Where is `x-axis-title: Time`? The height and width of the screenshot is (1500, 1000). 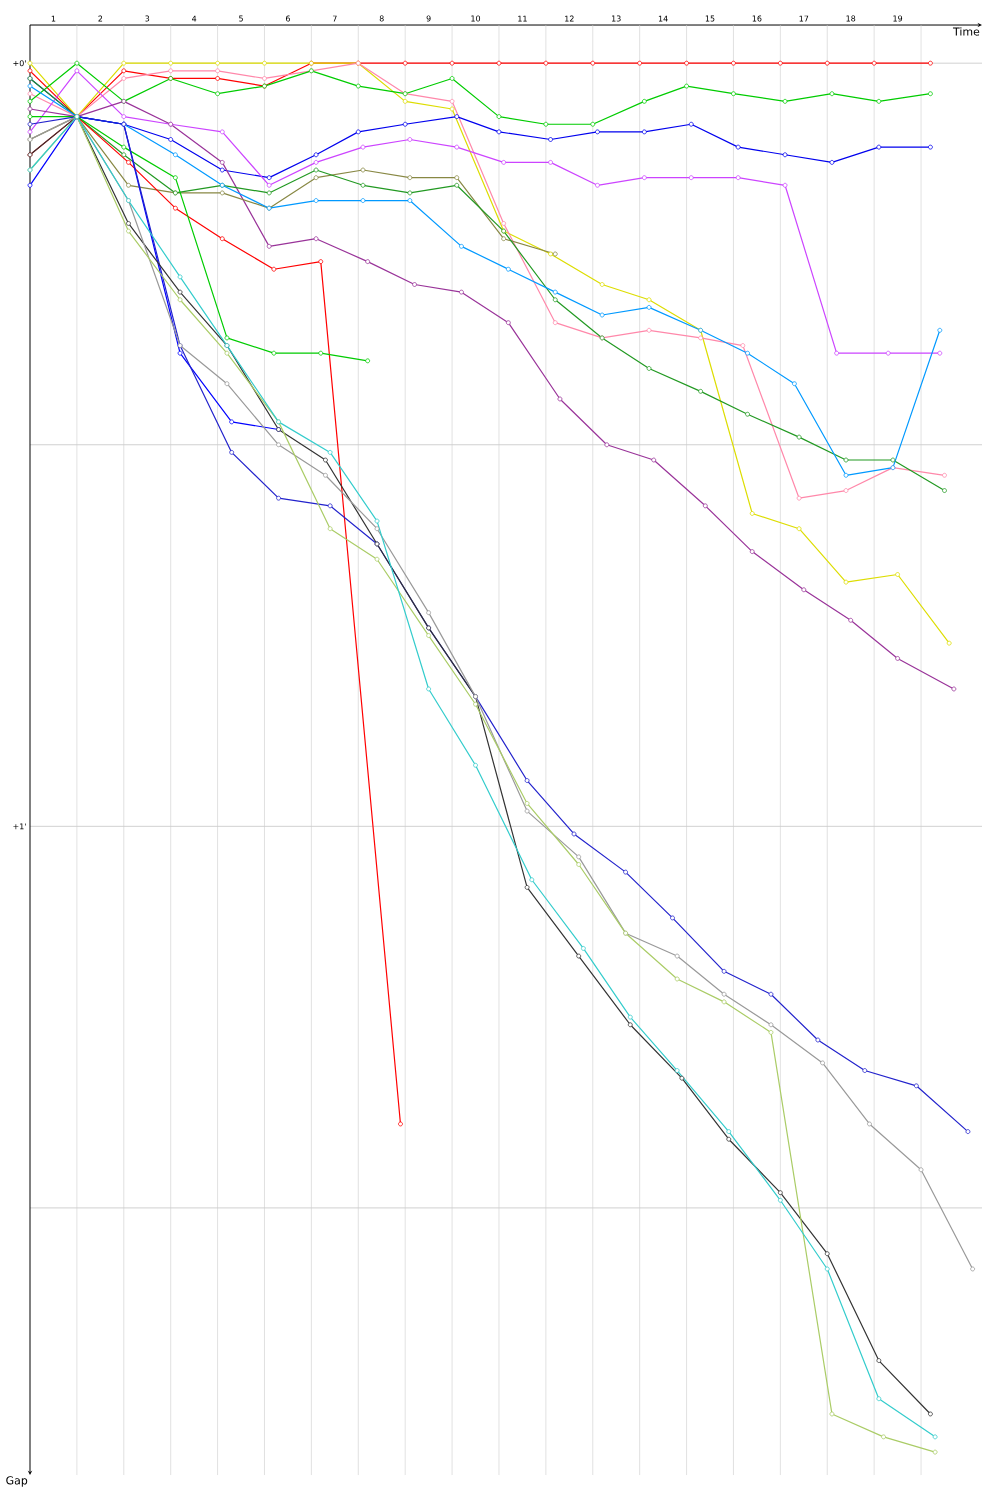
x-axis-title: Time is located at coordinates (966, 31).